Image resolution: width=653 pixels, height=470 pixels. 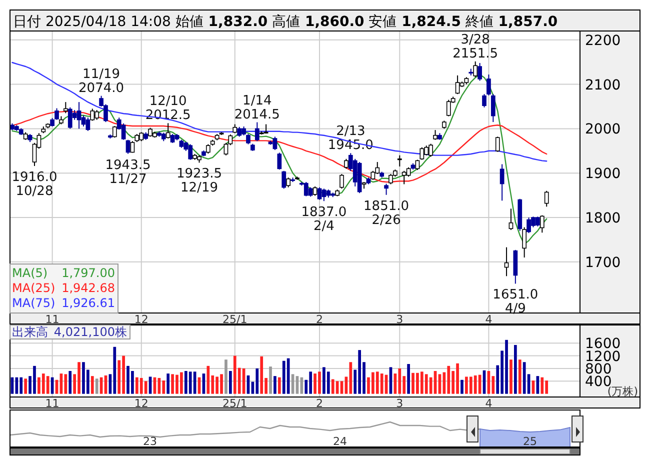 What do you see at coordinates (603, 218) in the screenshot?
I see `y-tick-label: 1800` at bounding box center [603, 218].